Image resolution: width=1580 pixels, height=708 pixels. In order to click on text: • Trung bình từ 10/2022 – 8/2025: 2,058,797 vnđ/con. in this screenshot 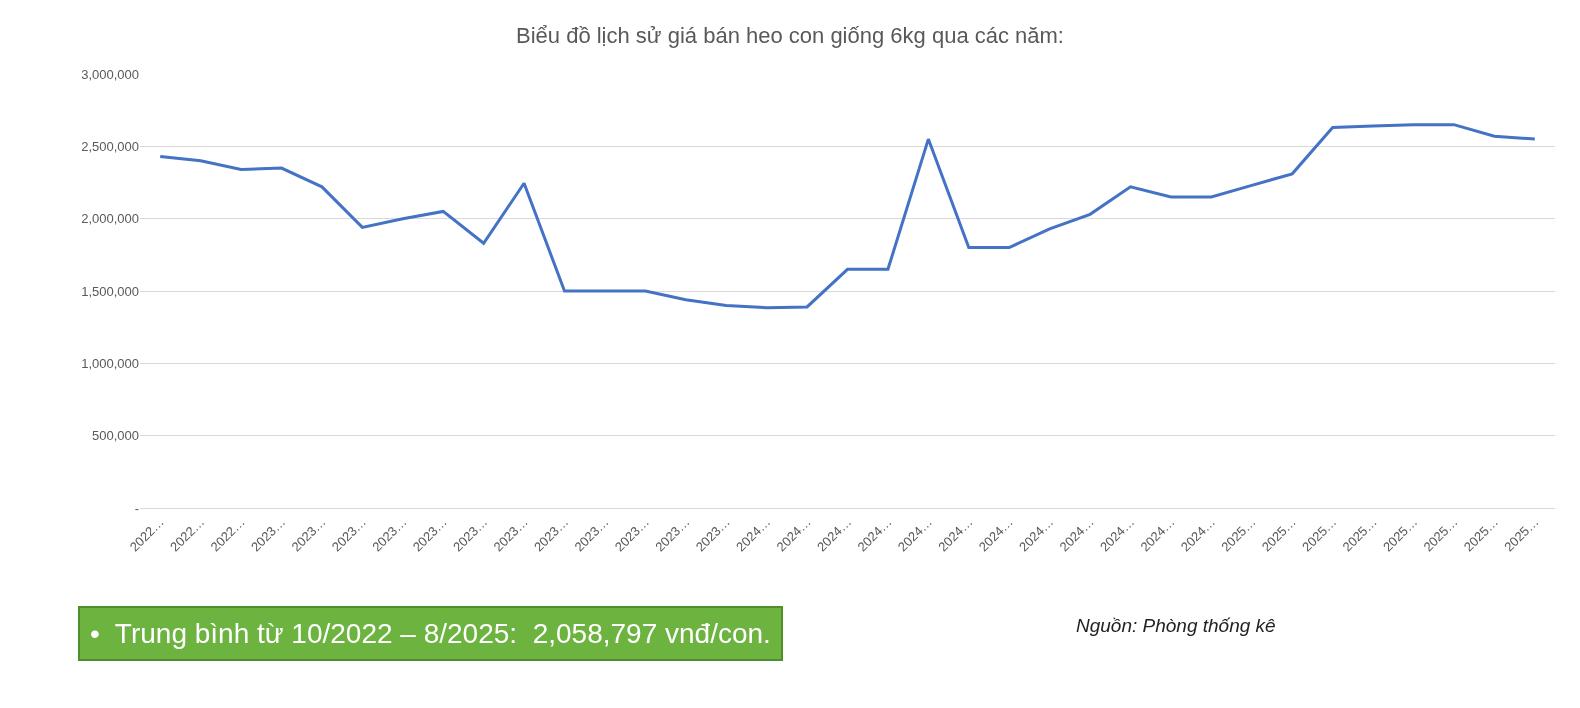, I will do `click(430, 633)`.